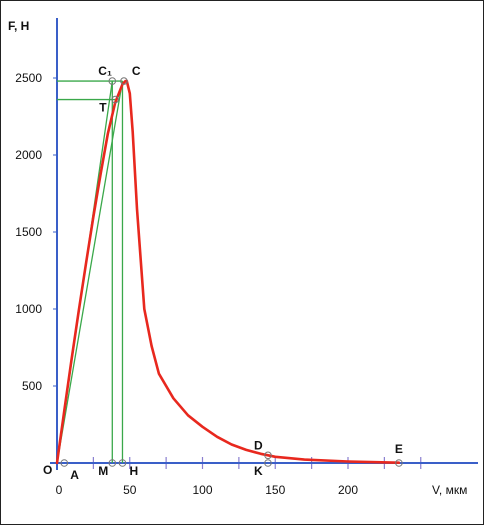 The height and width of the screenshot is (525, 484). Describe the element at coordinates (130, 490) in the screenshot. I see `x-tick-label-50: 50` at that location.